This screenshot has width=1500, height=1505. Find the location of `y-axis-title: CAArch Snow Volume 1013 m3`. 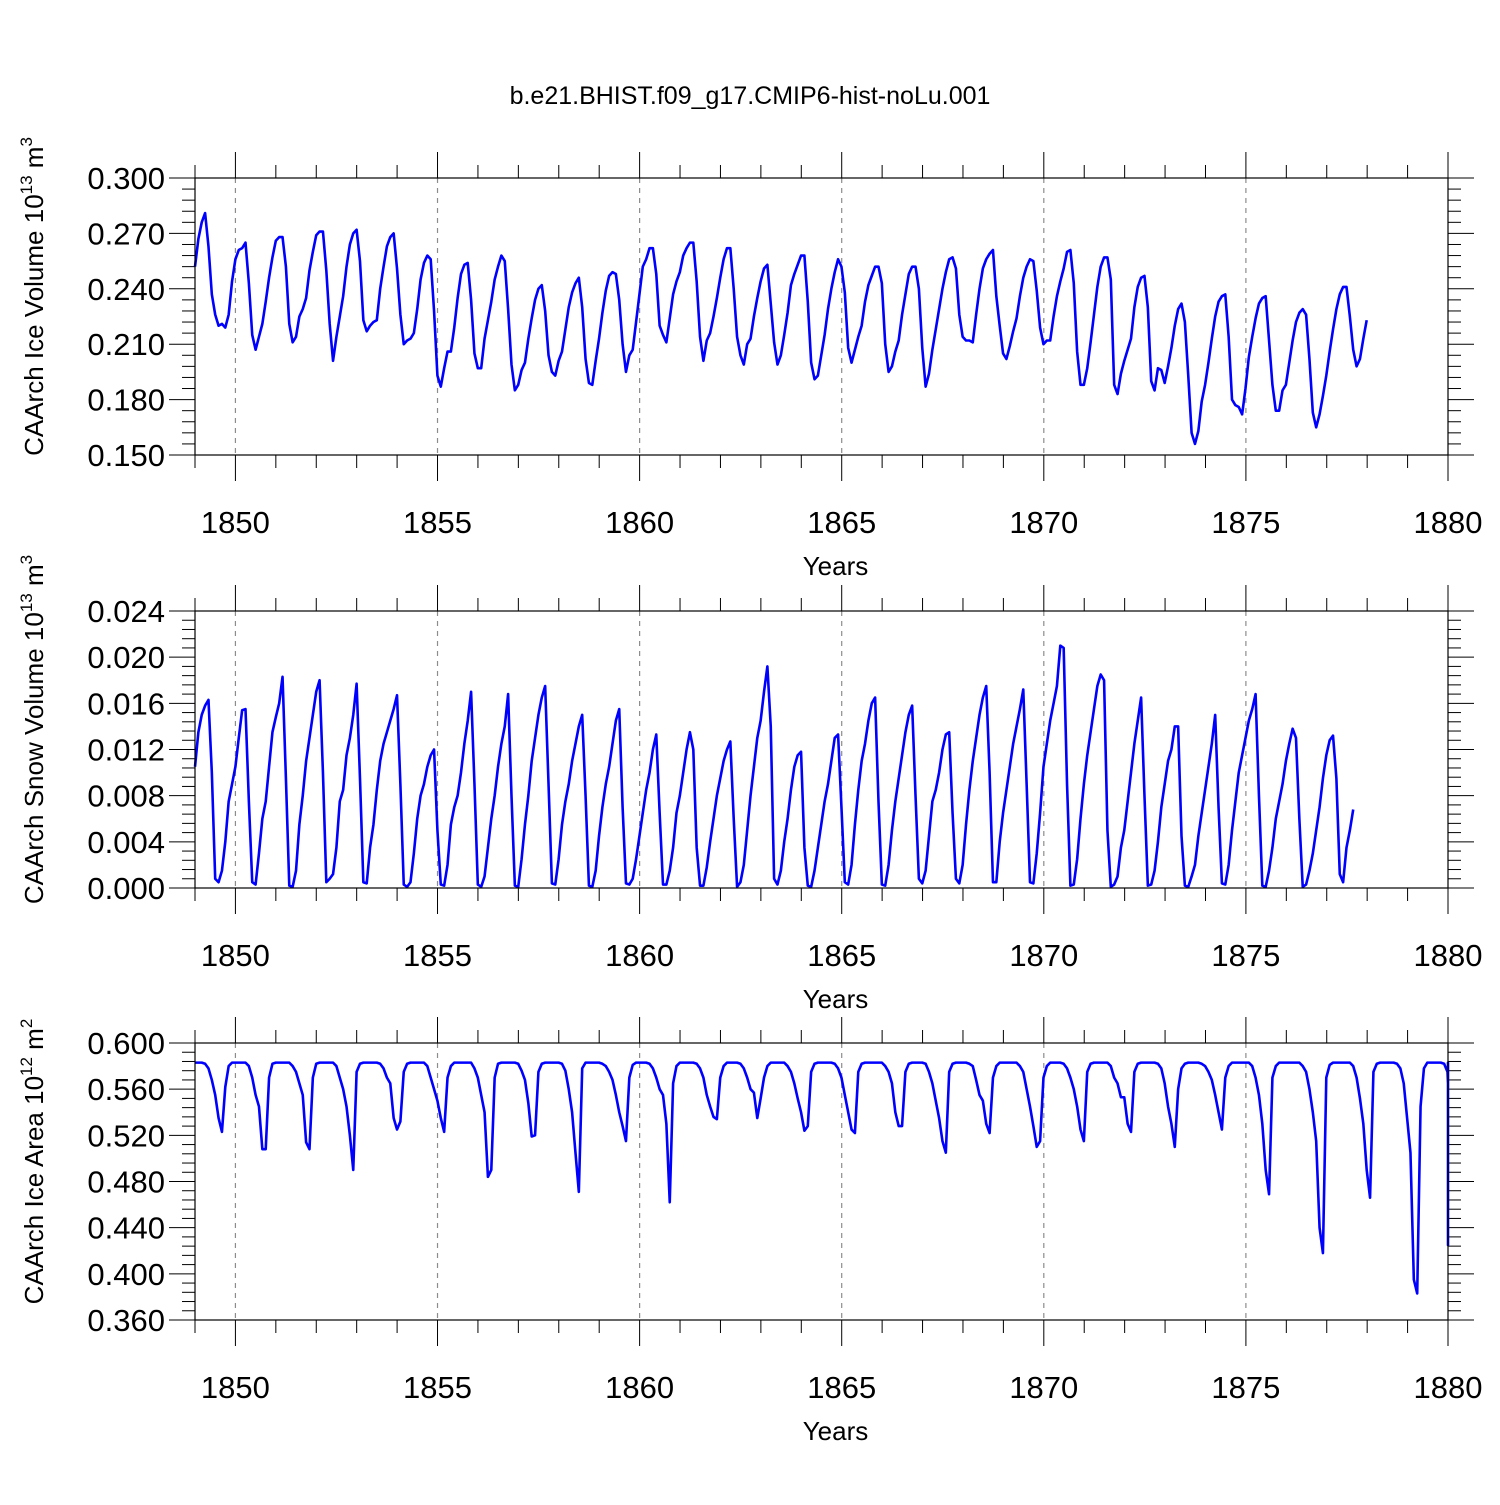

y-axis-title: CAArch Snow Volume 1013 m3 is located at coordinates (33, 729).